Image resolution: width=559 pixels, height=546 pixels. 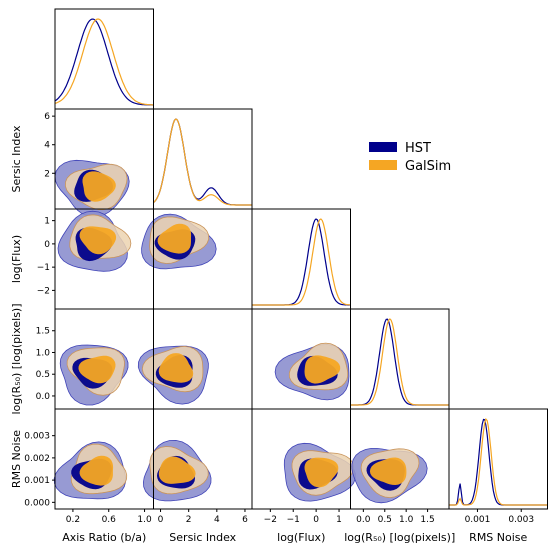 I want to click on y-axis-label-3: RMS Noise, so click(x=16, y=459).